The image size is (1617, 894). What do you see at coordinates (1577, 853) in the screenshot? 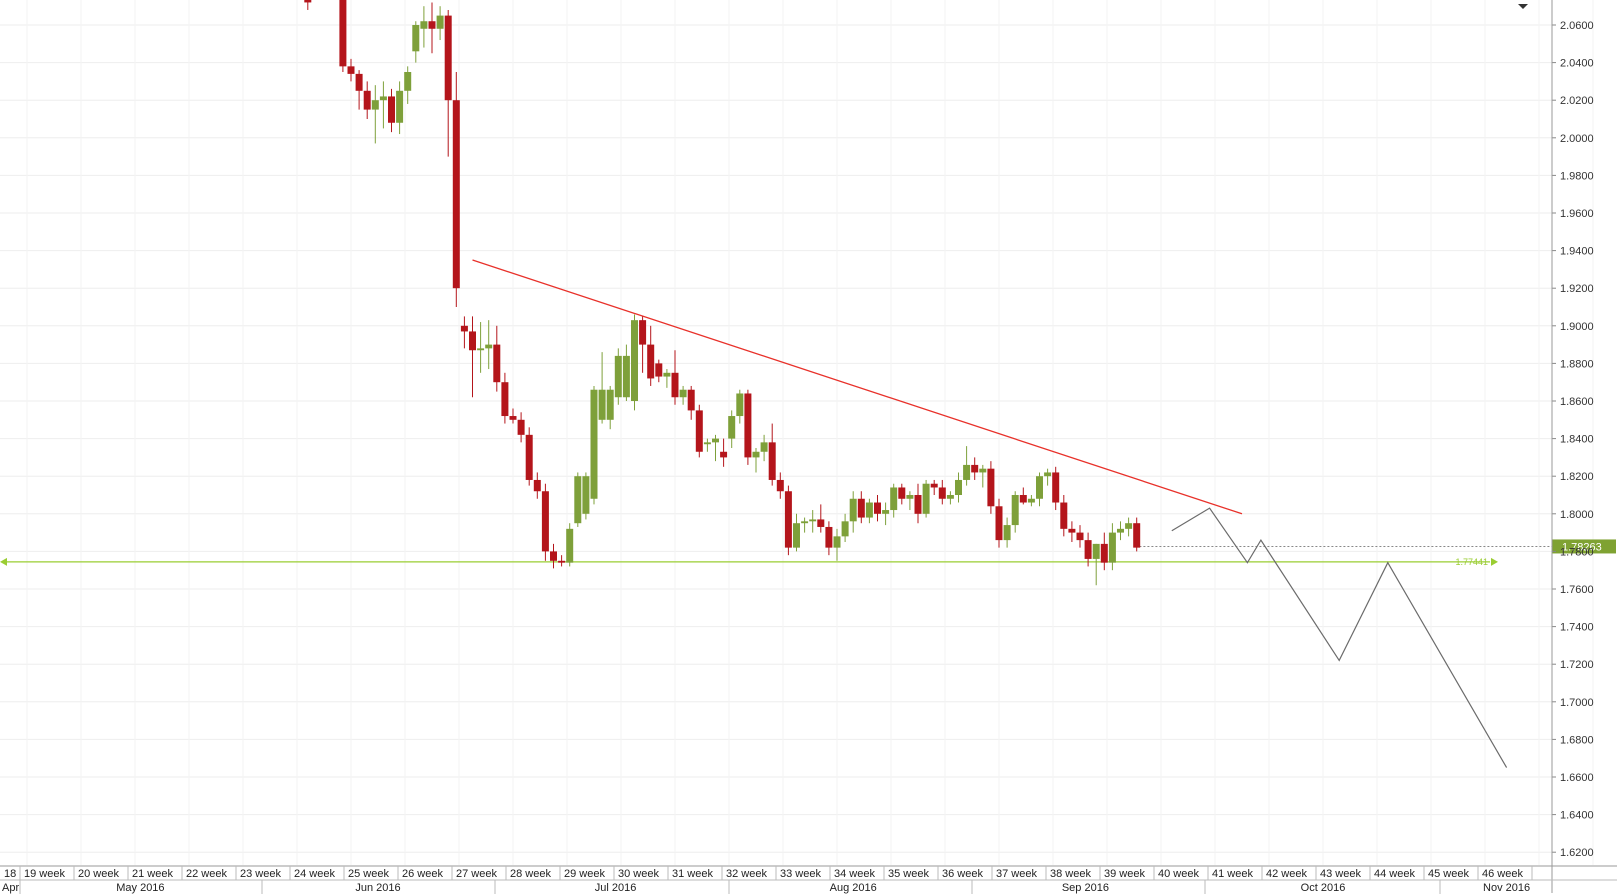
I see `y-tick-label: 1.6200` at bounding box center [1577, 853].